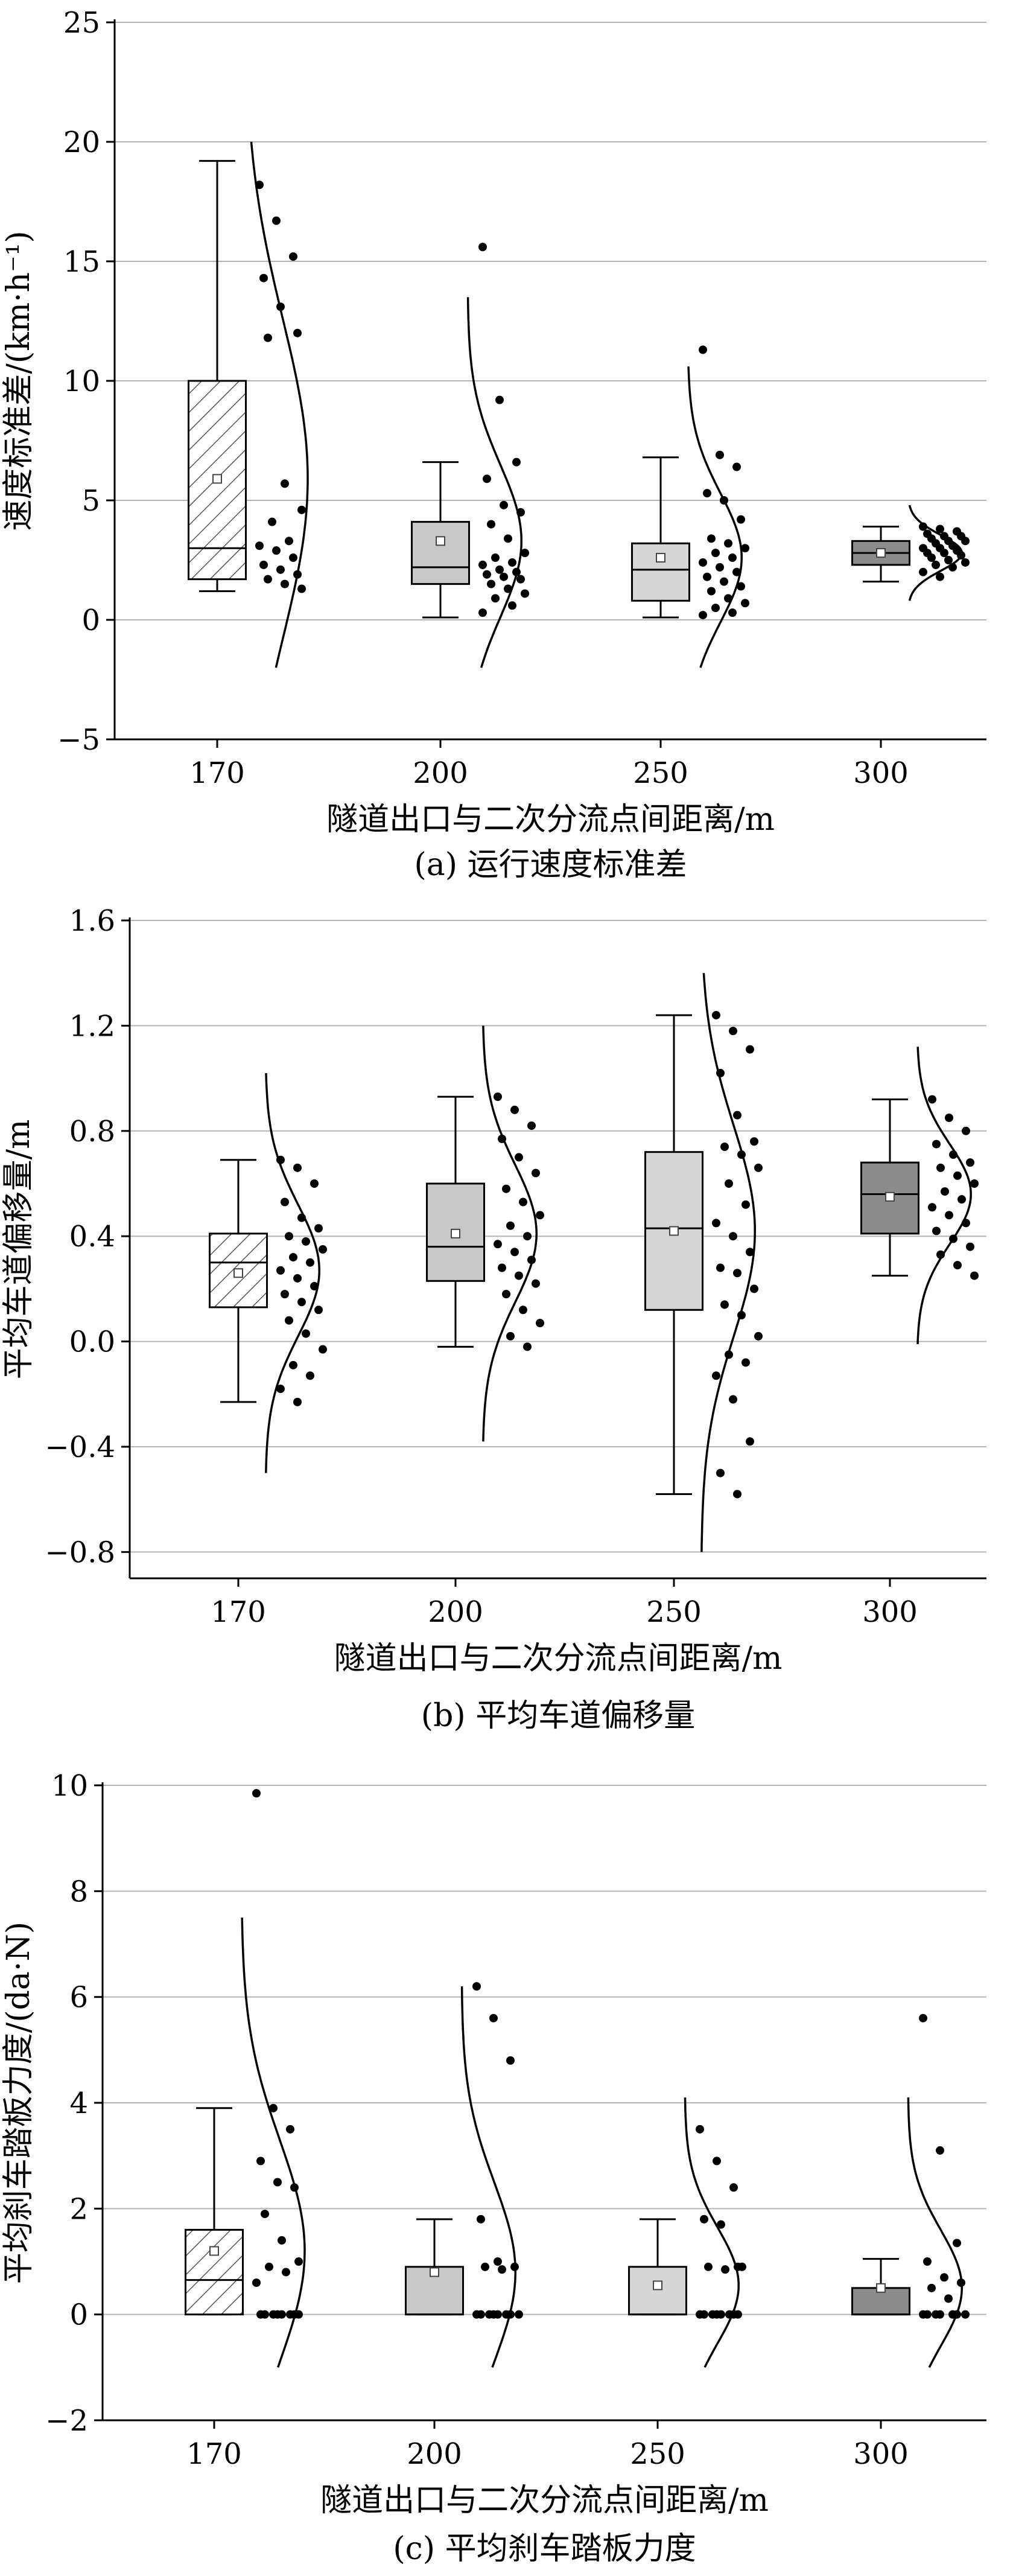 This screenshot has height=2576, width=1013. What do you see at coordinates (78, 1998) in the screenshot?
I see `y-tick-label: 6` at bounding box center [78, 1998].